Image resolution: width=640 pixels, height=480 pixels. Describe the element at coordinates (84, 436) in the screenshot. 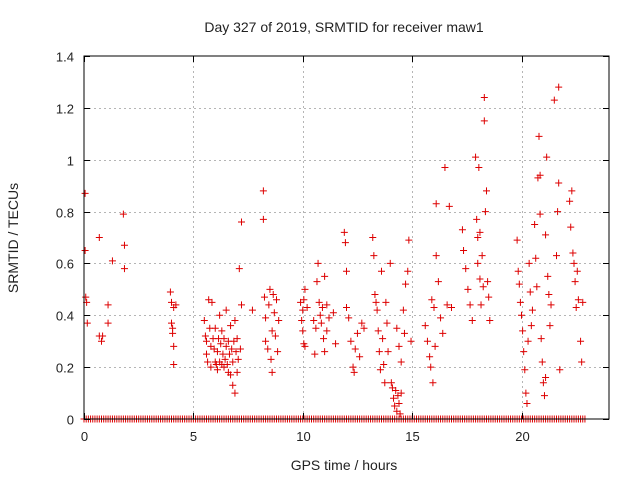

I see `x-tick-label: 0` at that location.